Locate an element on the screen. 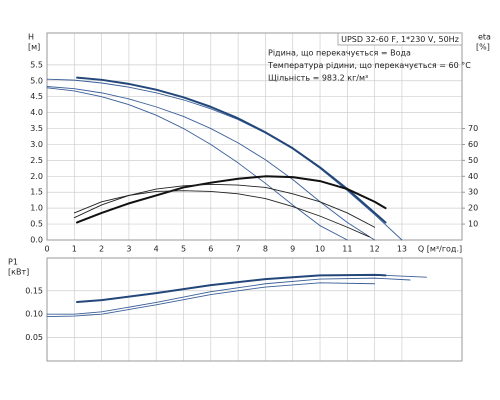 The image size is (500, 400). y-tick-label: 4.5 is located at coordinates (36, 96).